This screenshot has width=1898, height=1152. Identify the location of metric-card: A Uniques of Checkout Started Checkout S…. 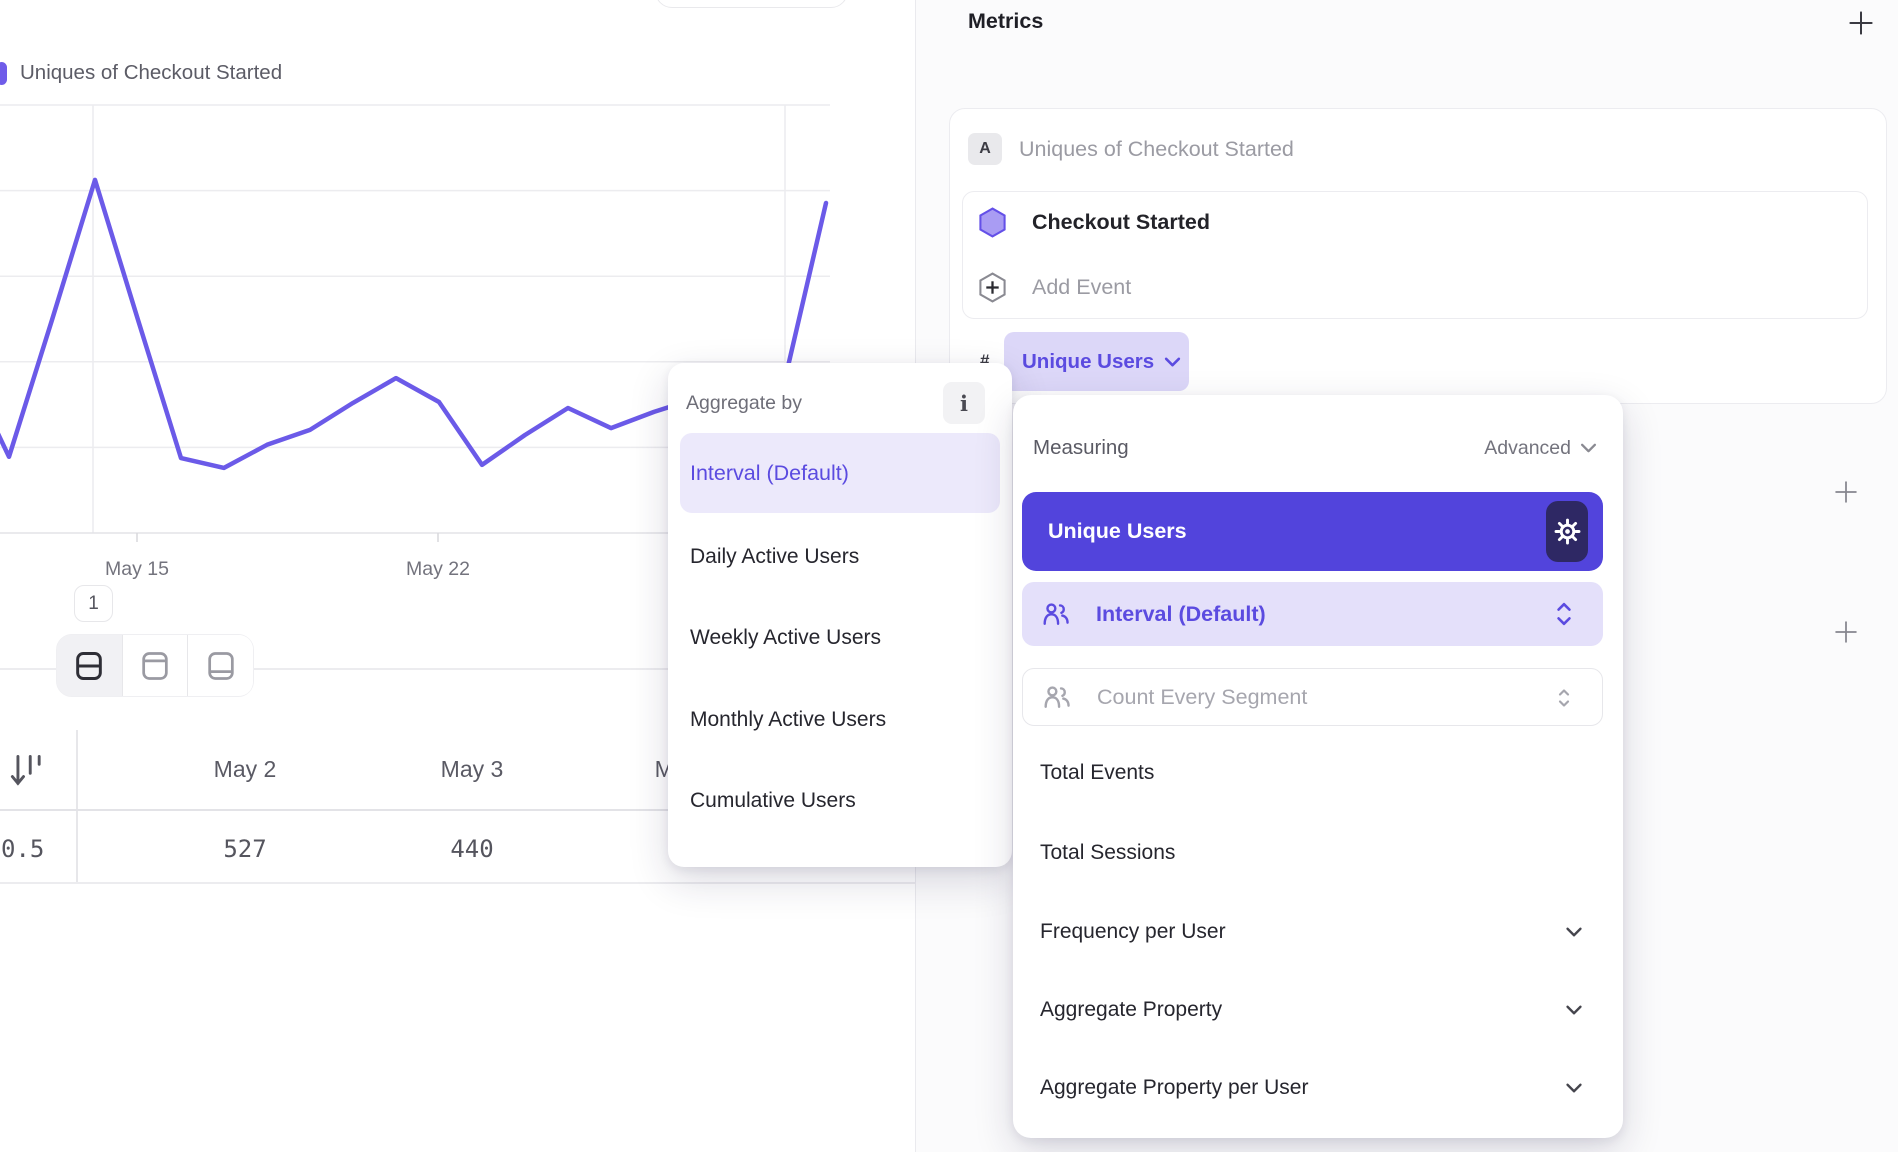
(1418, 256).